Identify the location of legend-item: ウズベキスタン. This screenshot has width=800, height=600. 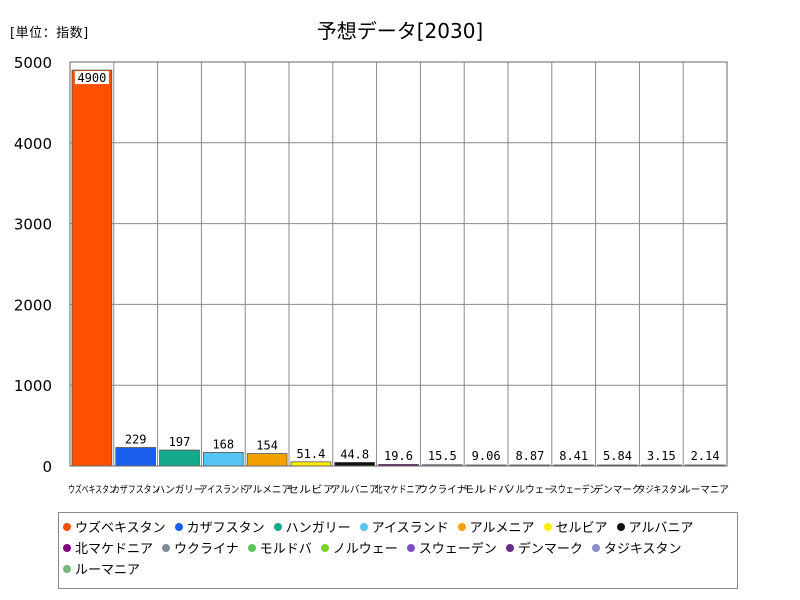
(114, 528).